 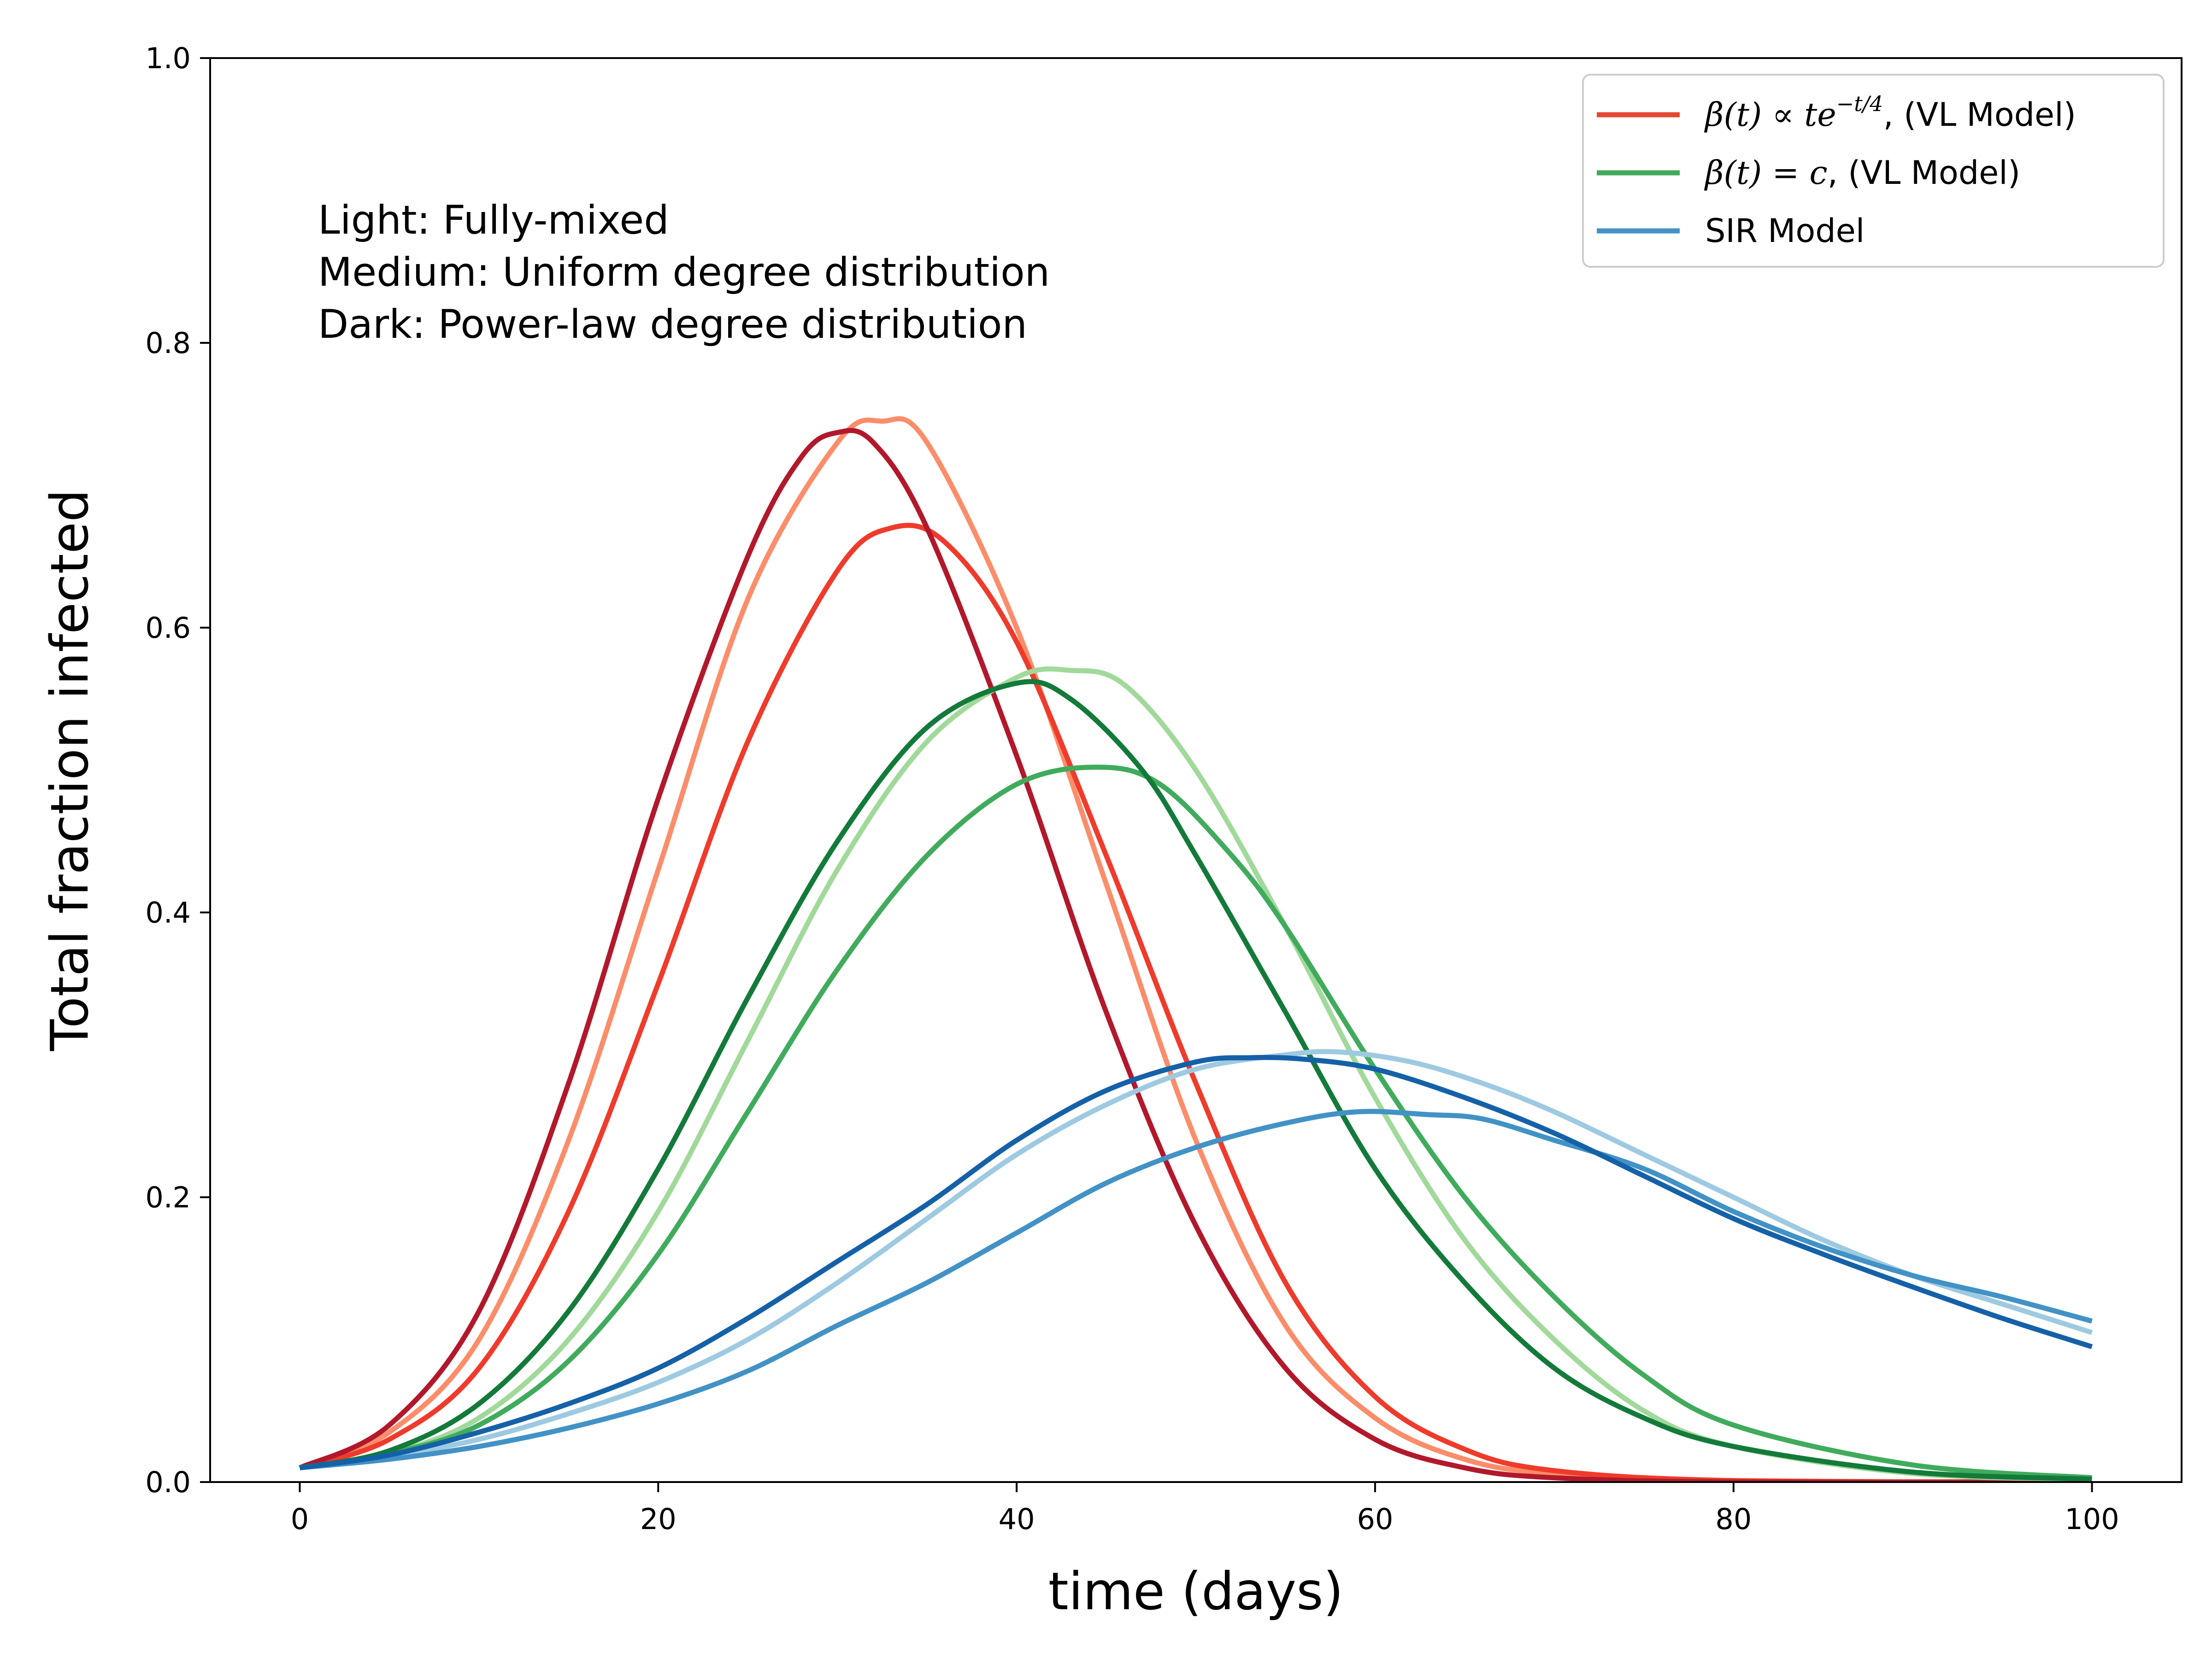 What do you see at coordinates (300, 1519) in the screenshot?
I see `x-tick-label: 0` at bounding box center [300, 1519].